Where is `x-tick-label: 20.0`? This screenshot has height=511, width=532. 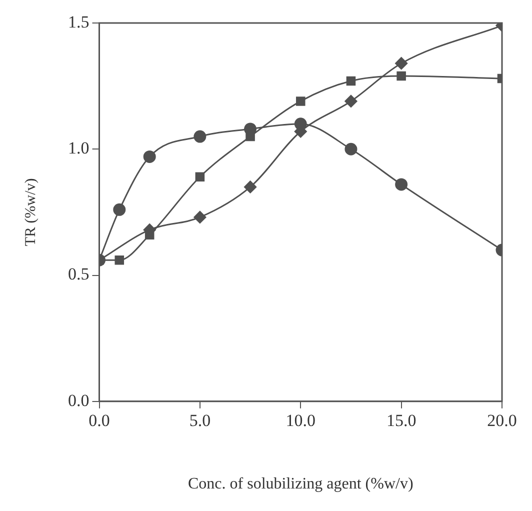
x-tick-label: 20.0 is located at coordinates (502, 420).